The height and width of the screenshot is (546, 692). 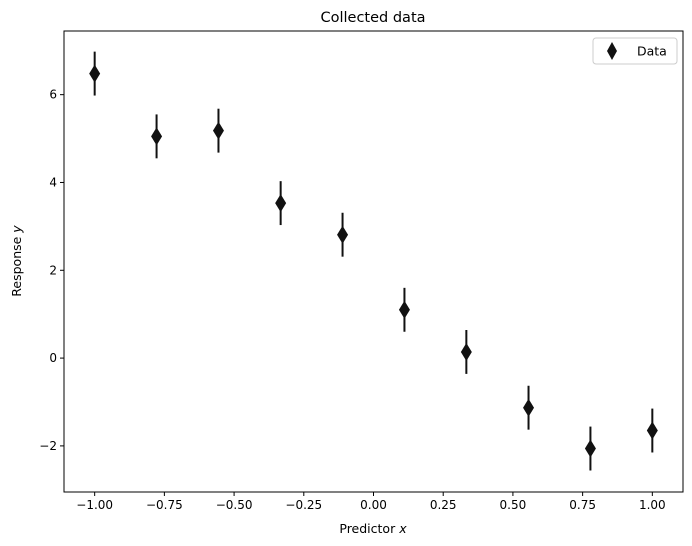 I want to click on legend: Data, so click(x=635, y=51).